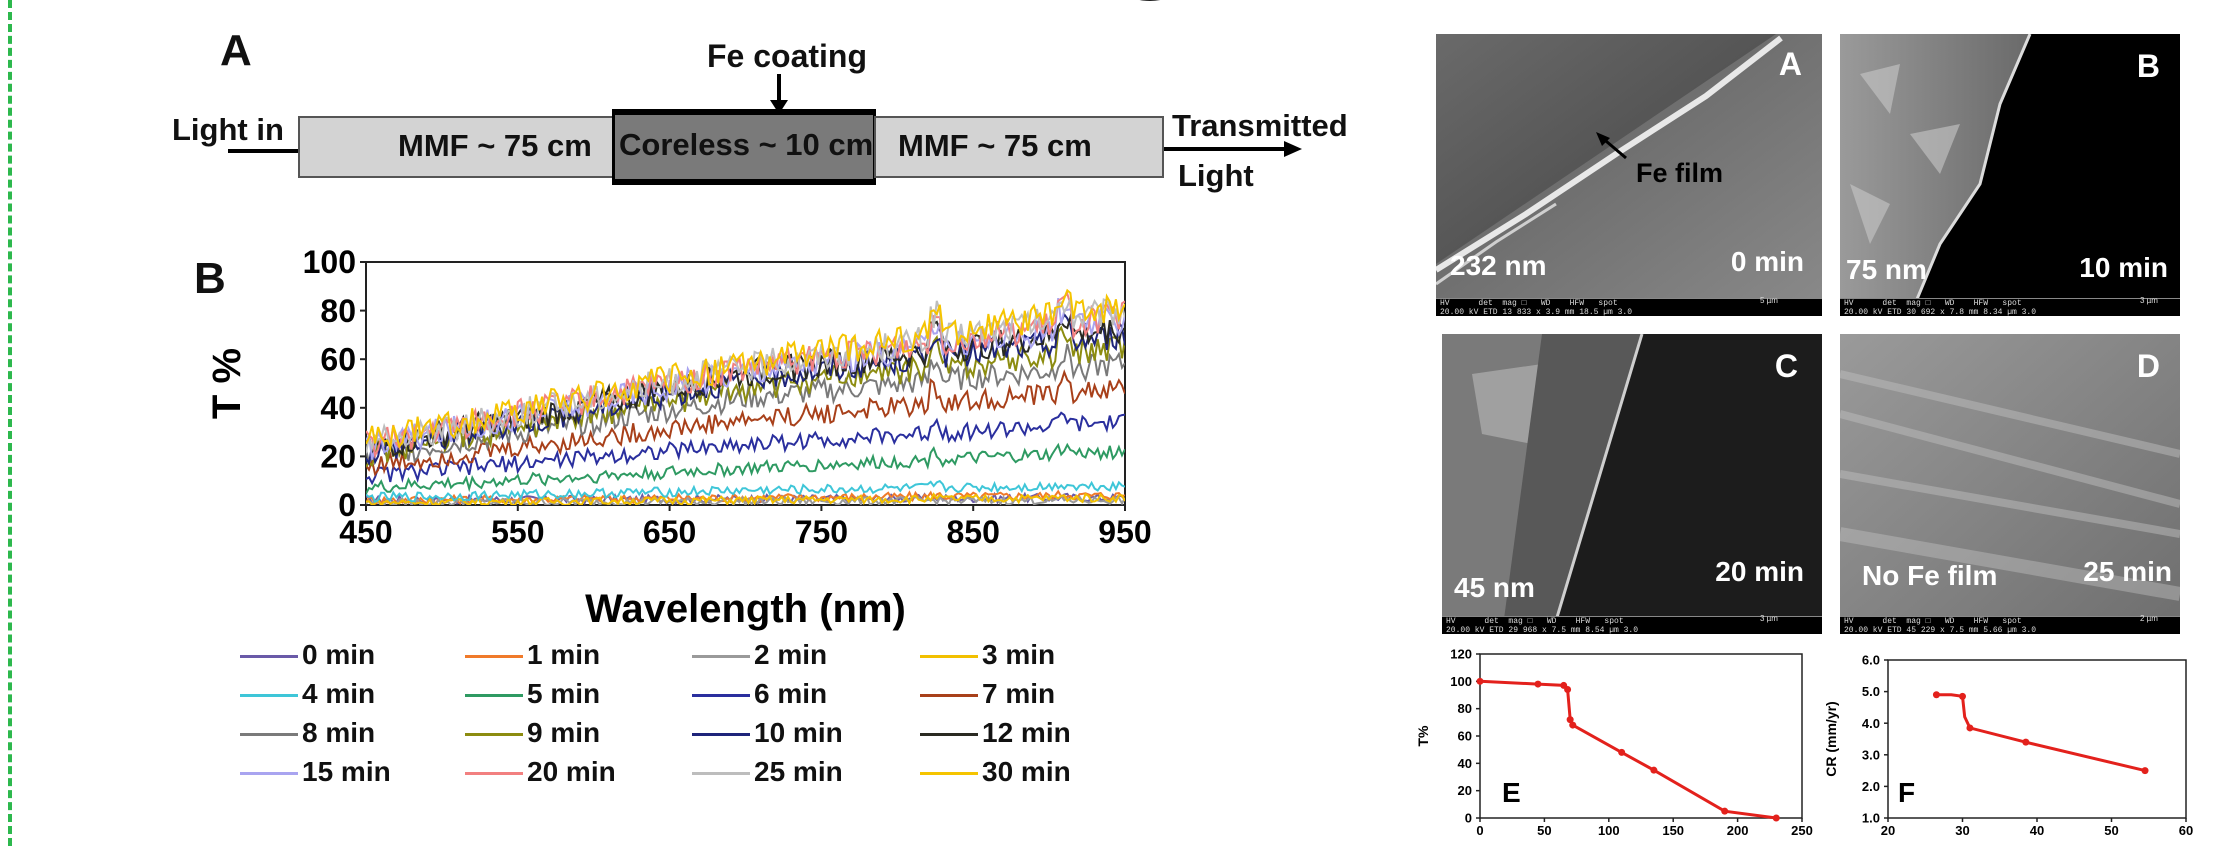 The height and width of the screenshot is (846, 2226). What do you see at coordinates (791, 693) in the screenshot?
I see `legend-label: 6 min` at bounding box center [791, 693].